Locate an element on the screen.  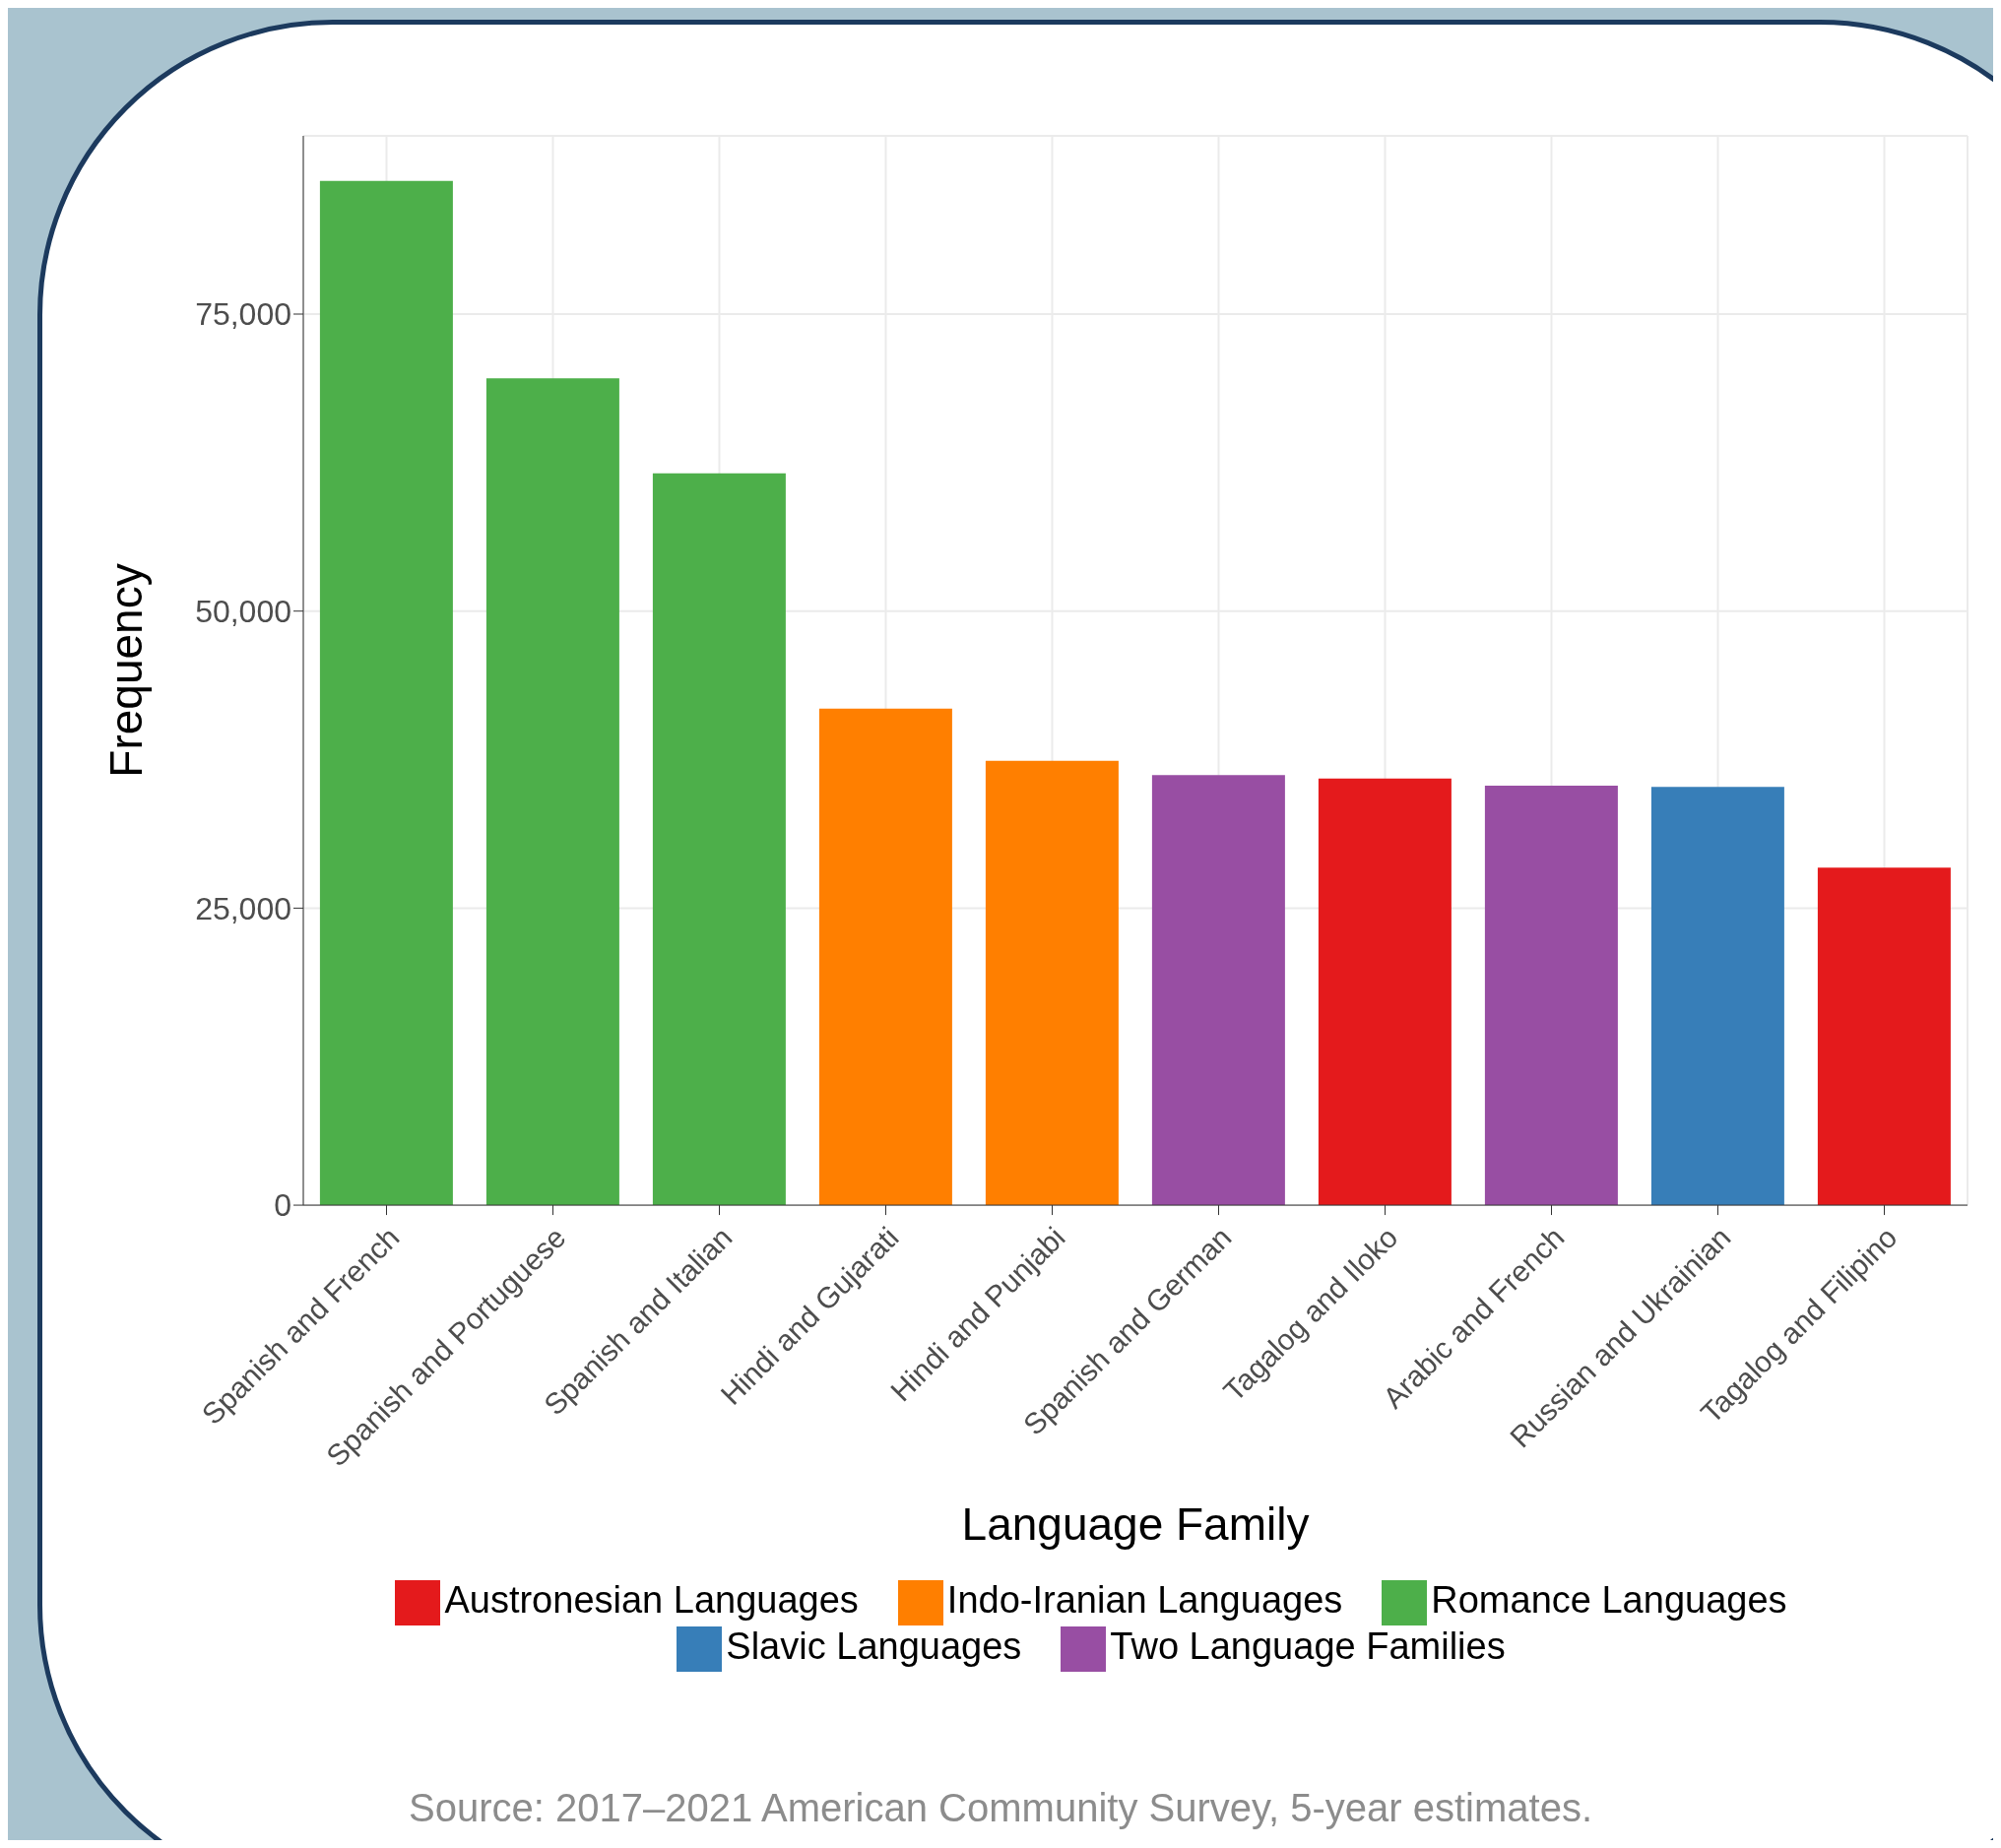
legend-label: Slavic Languages is located at coordinates (874, 1647).